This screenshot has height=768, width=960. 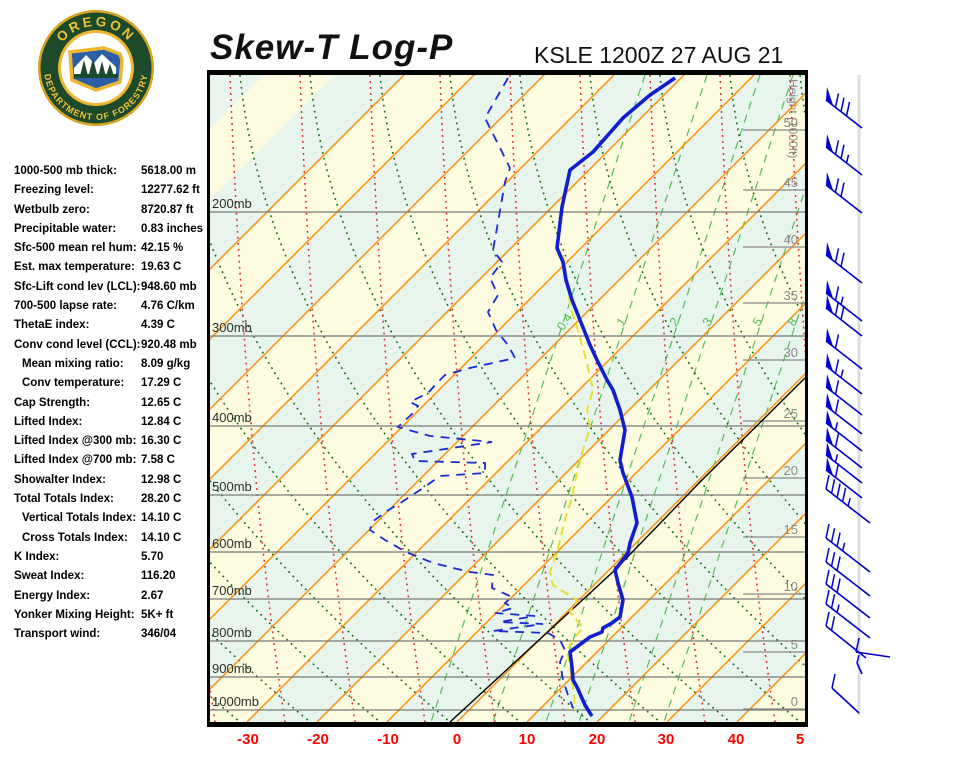 I want to click on index-label: Lifted Index @700 mb:, so click(x=75, y=460).